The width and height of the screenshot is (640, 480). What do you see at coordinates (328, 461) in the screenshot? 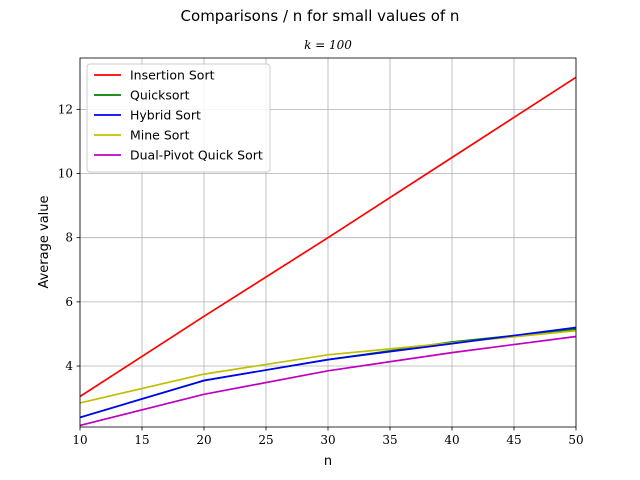
I see `x-axis-label: n` at bounding box center [328, 461].